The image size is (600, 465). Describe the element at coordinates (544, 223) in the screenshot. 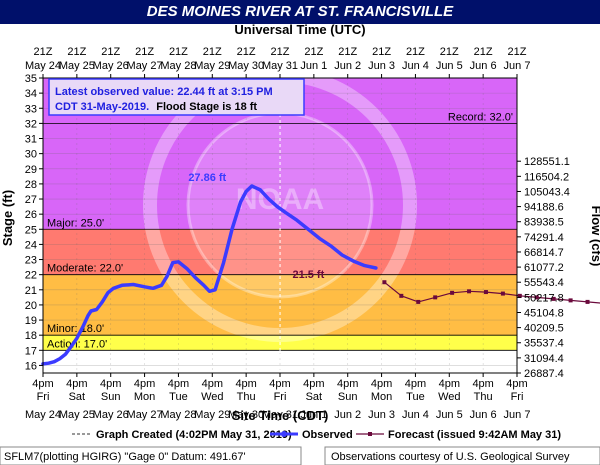

I see `right-tick-label: 83938.5` at that location.